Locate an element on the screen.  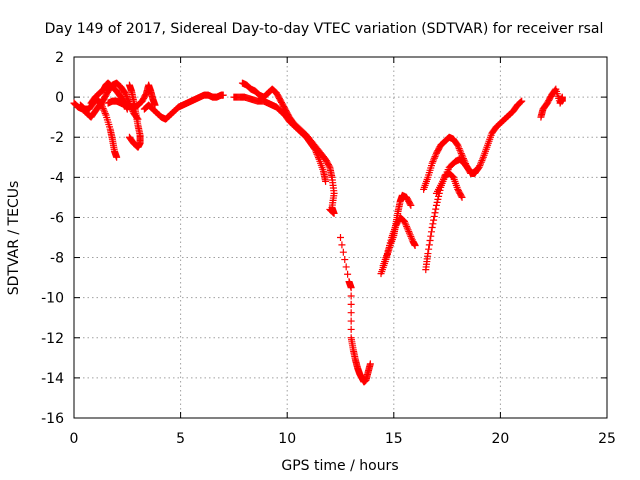
x-tick-label: 5 is located at coordinates (180, 439).